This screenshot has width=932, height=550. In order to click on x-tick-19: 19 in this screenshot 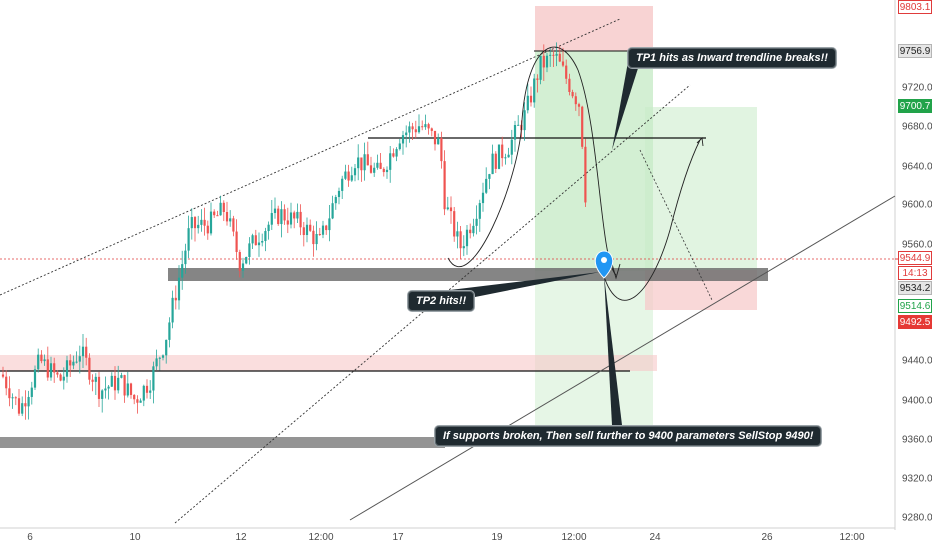, I will do `click(497, 537)`.